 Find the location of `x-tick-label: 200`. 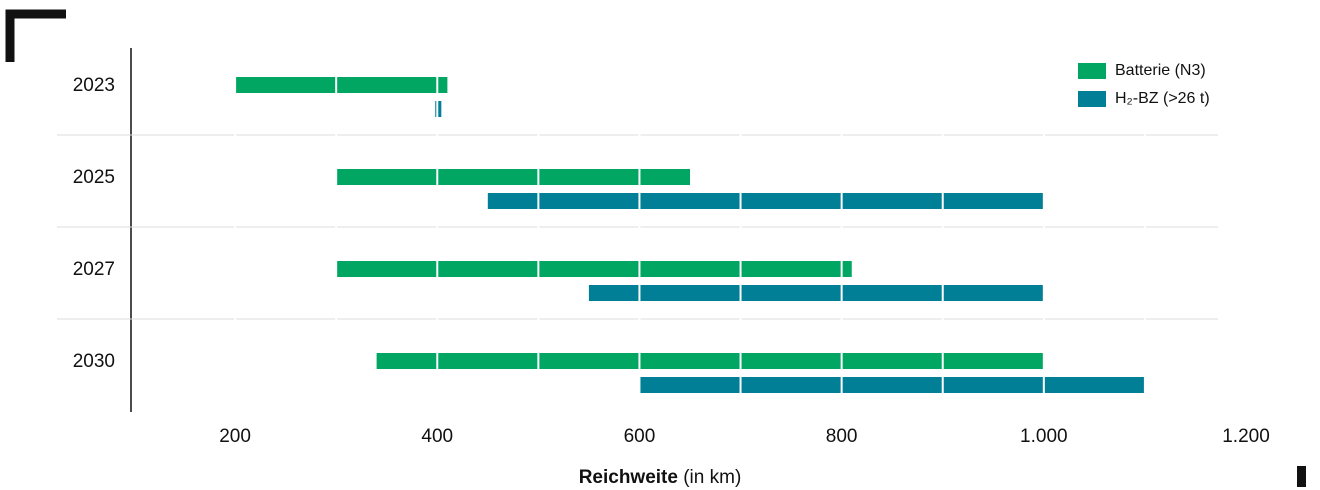

x-tick-label: 200 is located at coordinates (235, 436).